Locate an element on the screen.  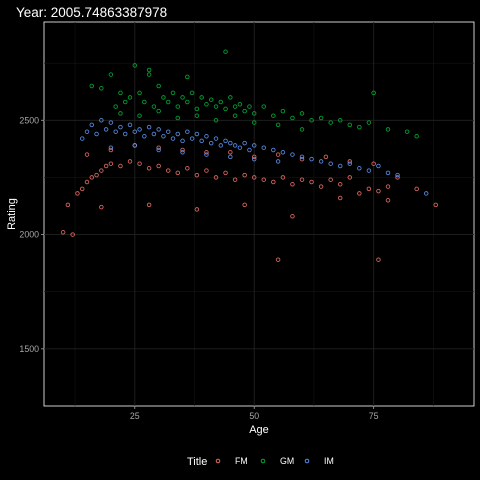
legend-key-im is located at coordinates (307, 461).